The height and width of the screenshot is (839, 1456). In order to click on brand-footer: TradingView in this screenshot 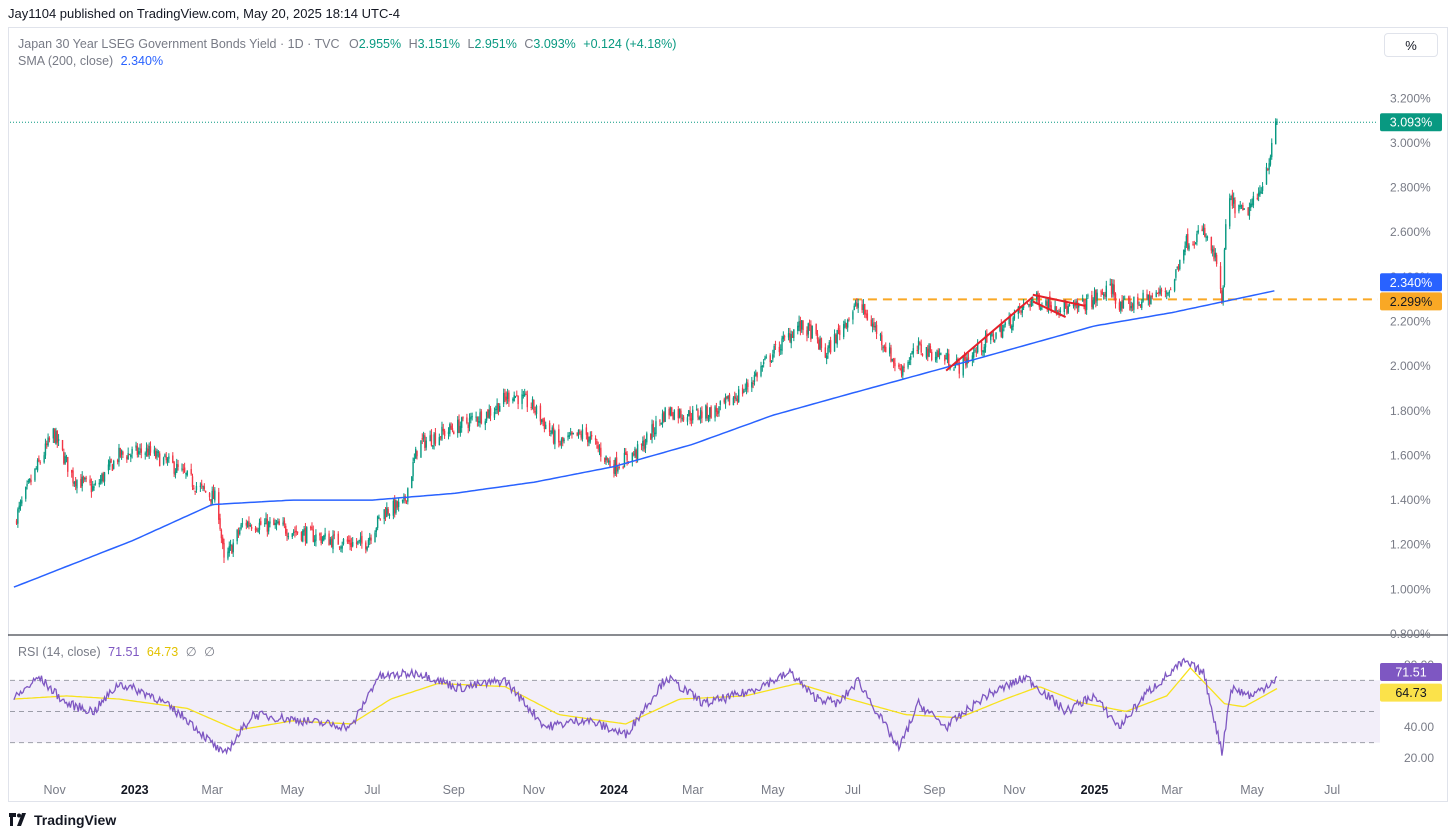, I will do `click(62, 820)`.